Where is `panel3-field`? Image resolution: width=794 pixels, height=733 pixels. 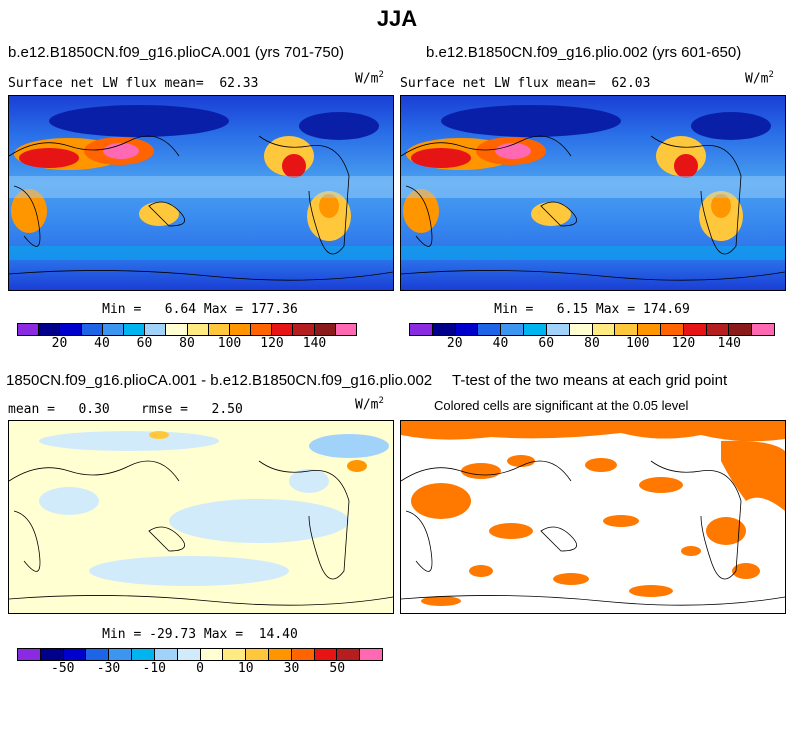 panel3-field is located at coordinates (201, 517).